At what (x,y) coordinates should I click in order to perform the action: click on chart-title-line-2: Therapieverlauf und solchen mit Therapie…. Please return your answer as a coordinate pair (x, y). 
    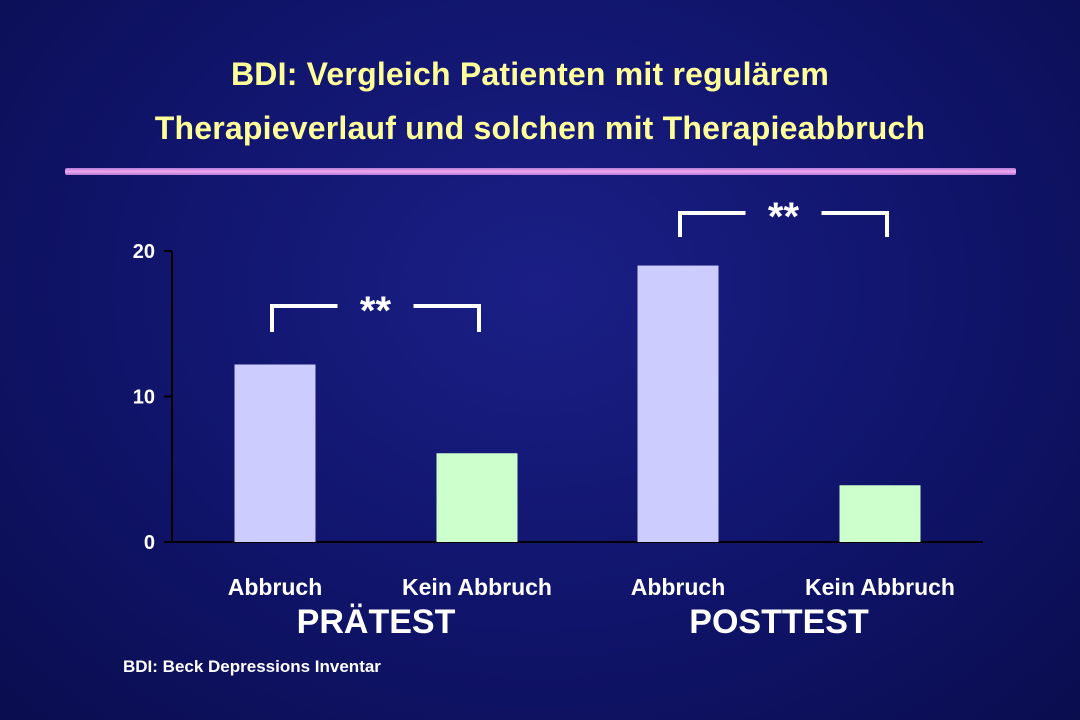
    Looking at the image, I should click on (540, 128).